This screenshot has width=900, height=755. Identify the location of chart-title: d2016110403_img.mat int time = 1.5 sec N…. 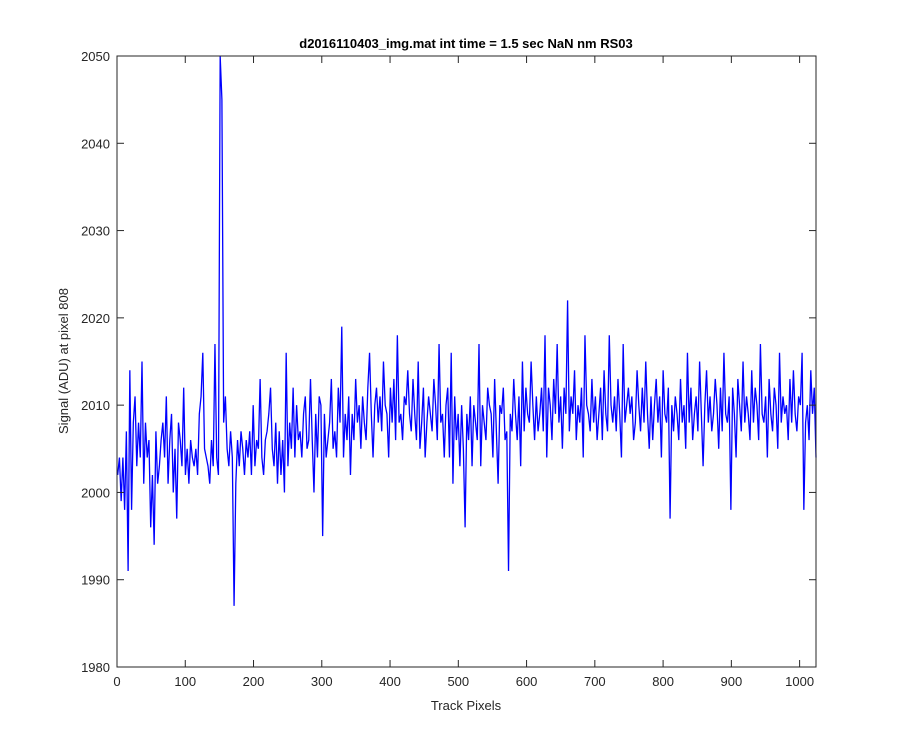
(465, 43).